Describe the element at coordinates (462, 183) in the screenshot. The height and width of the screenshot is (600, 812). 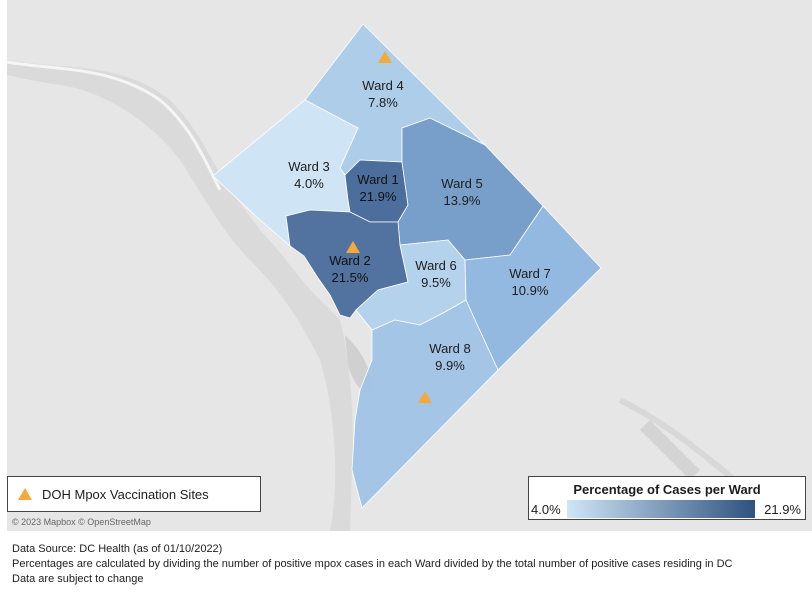
I see `ward-name: Ward 5` at that location.